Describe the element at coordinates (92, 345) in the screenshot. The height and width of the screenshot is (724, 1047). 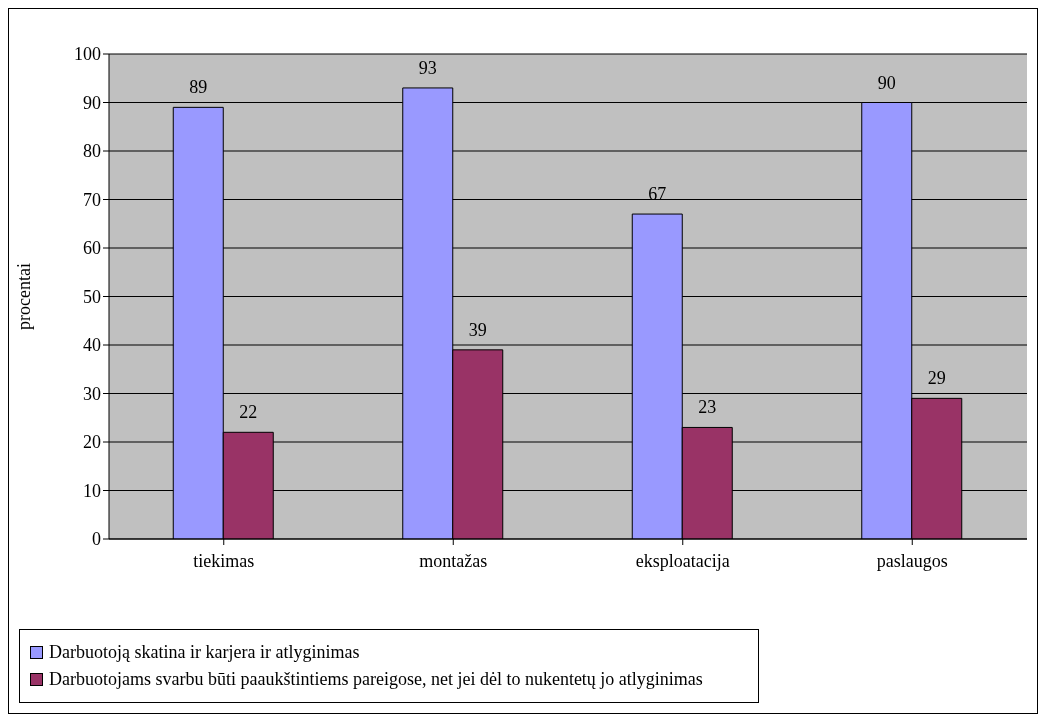
I see `y-tick-label: 40` at that location.